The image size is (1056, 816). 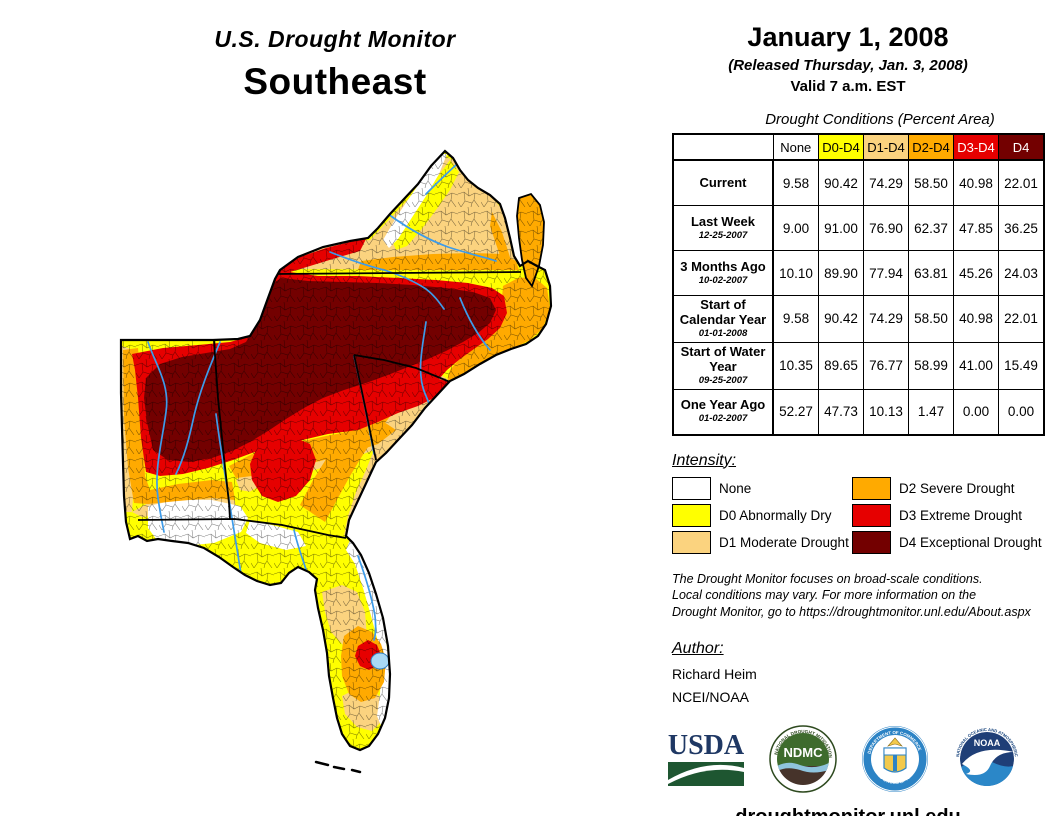 What do you see at coordinates (795, 319) in the screenshot?
I see `value-cell: 9.58` at bounding box center [795, 319].